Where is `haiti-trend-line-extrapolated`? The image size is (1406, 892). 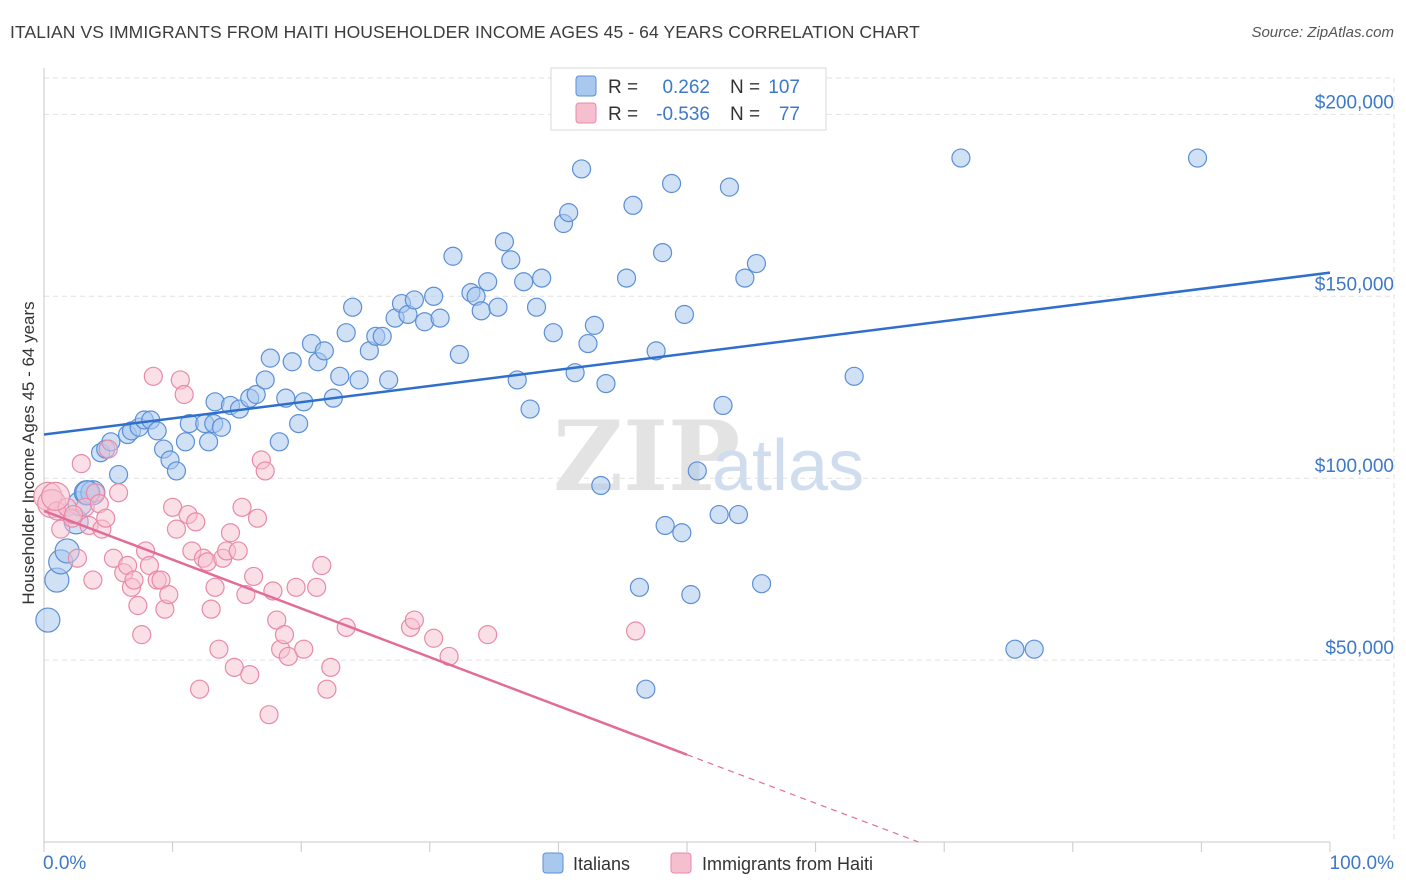 haiti-trend-line-extrapolated is located at coordinates (802, 798).